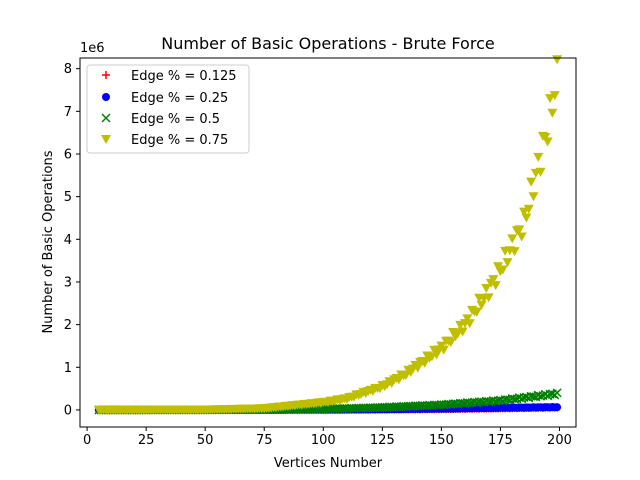 Image resolution: width=640 pixels, height=480 pixels. Describe the element at coordinates (48, 241) in the screenshot. I see `y-axis-label: Number of Basic Operations` at that location.